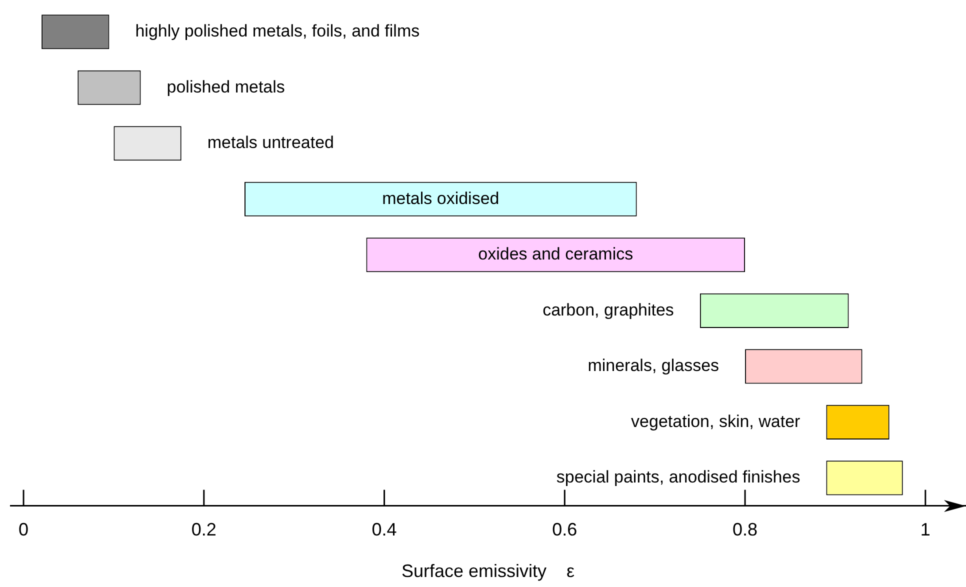 The height and width of the screenshot is (587, 966). Describe the element at coordinates (441, 198) in the screenshot. I see `y-tick-label: metals oxidised` at that location.